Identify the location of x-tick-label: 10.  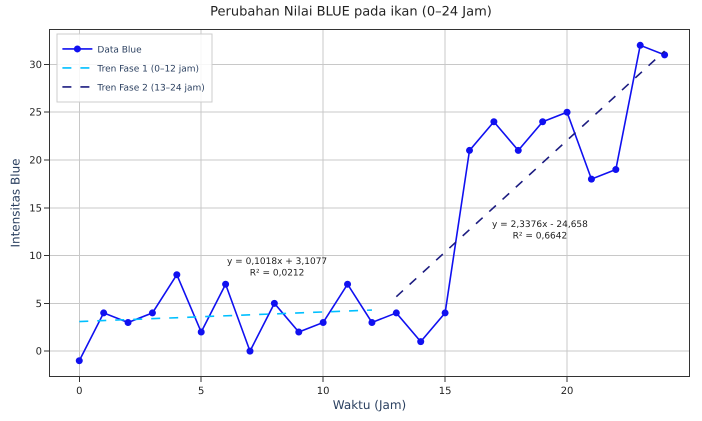
(323, 391).